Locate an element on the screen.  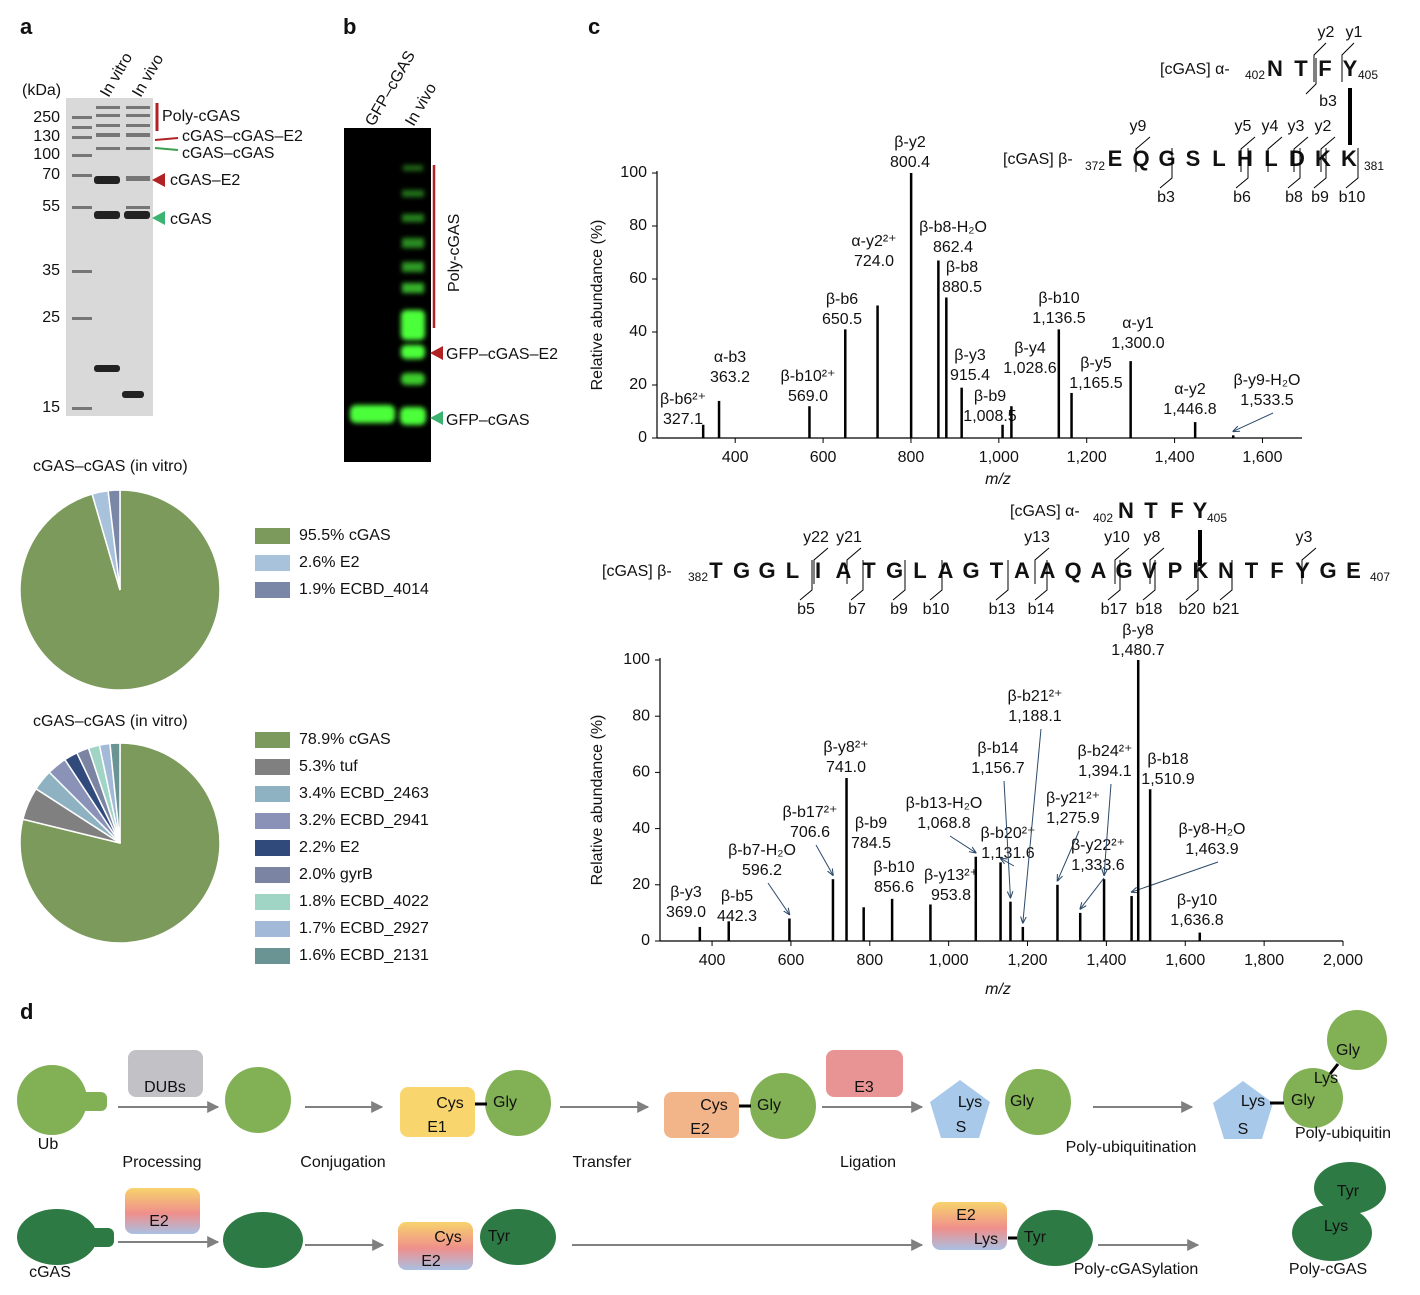
seq-start: 382 is located at coordinates (698, 577).